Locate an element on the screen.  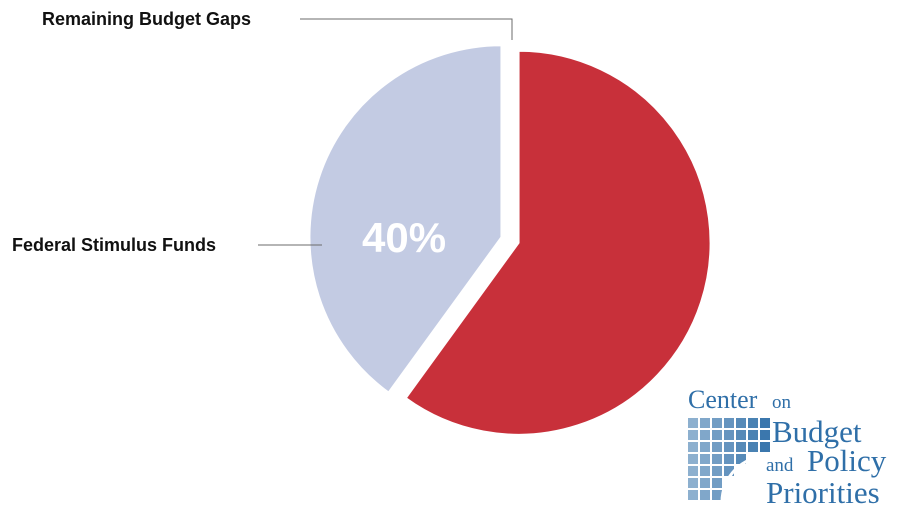
pie-slice-federal-stimulus-funds is located at coordinates (405, 219).